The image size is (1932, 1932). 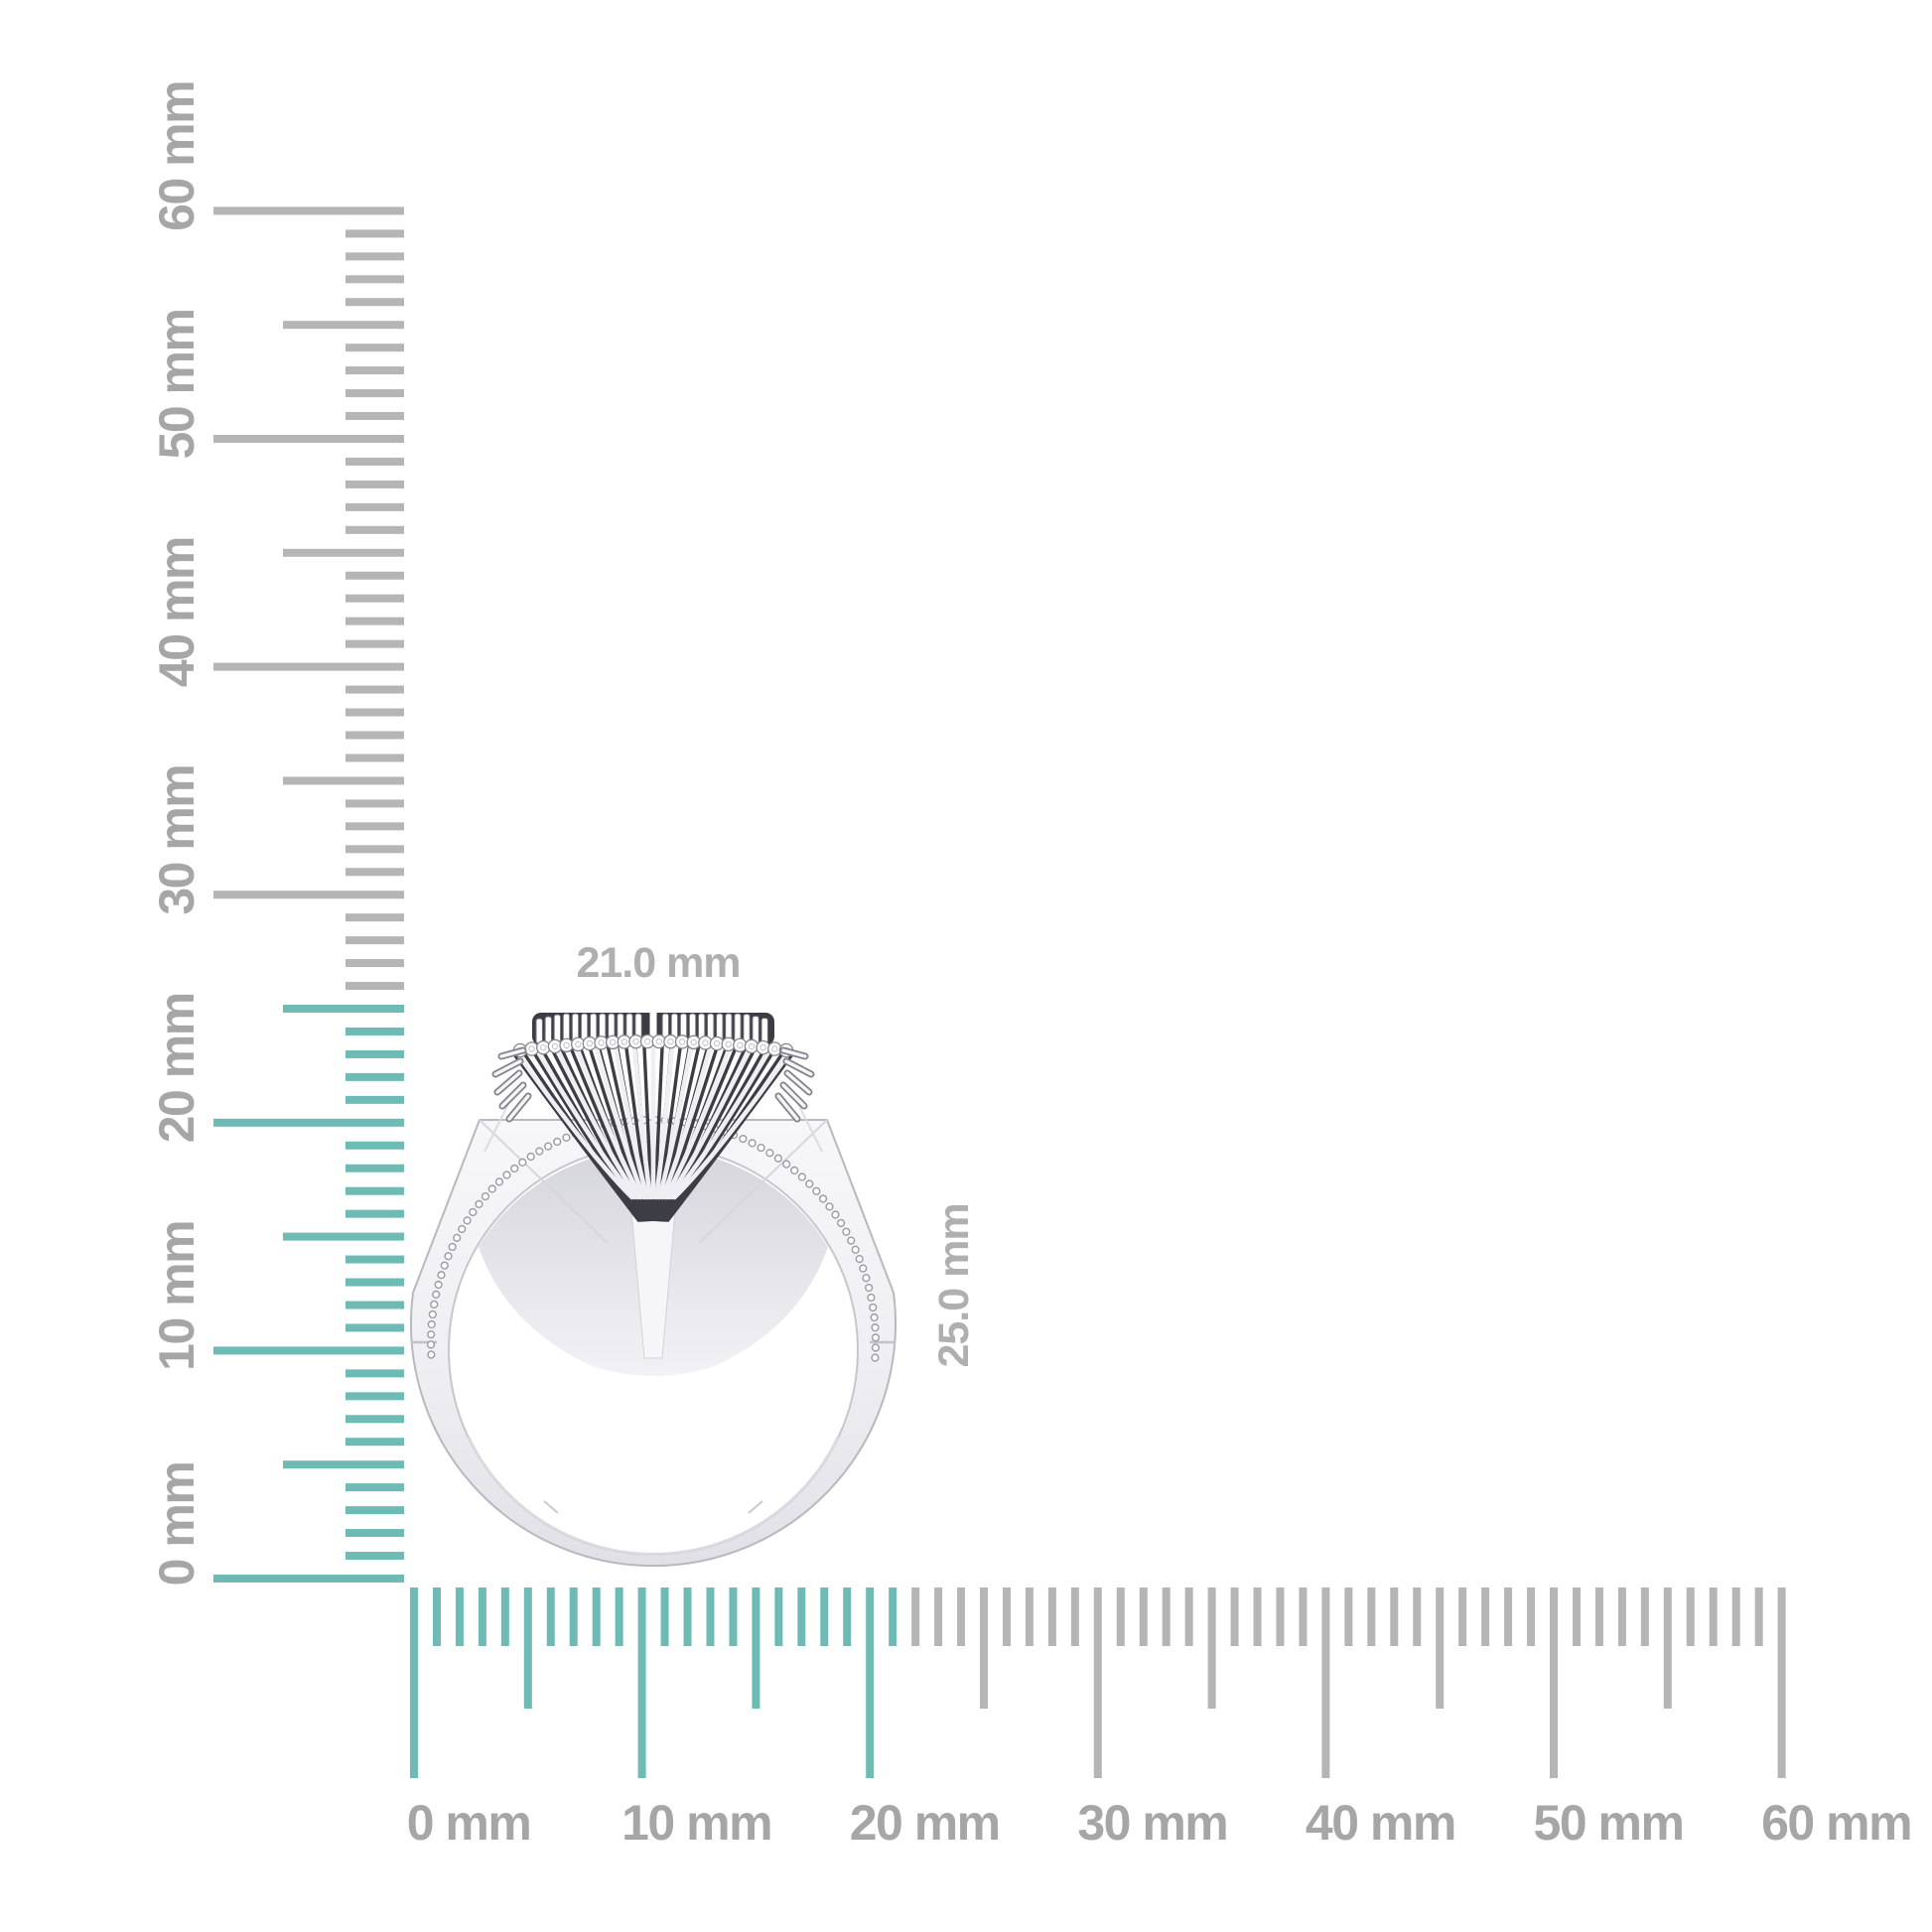 I want to click on h-ruler-tick-31mm, so click(x=1120, y=1616).